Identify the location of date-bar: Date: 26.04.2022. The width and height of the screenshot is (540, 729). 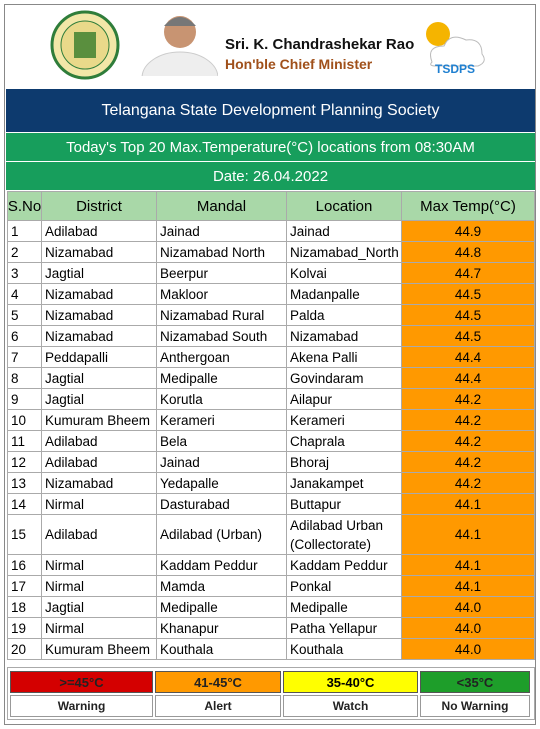
(270, 176).